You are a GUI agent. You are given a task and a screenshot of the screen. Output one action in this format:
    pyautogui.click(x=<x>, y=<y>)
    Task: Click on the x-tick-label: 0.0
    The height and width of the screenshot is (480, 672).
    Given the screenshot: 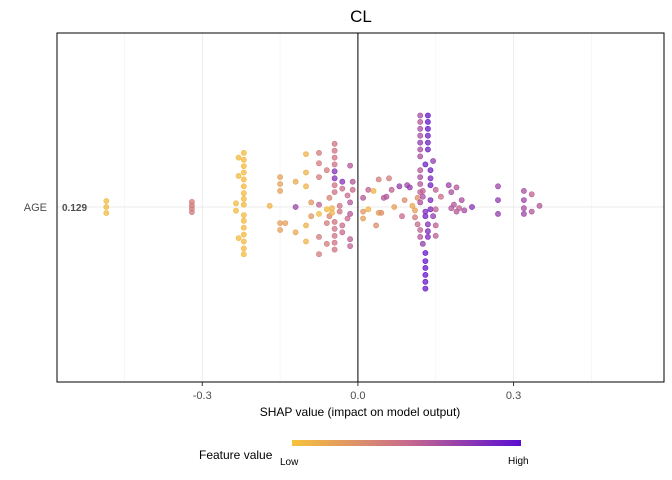 What is the action you would take?
    pyautogui.click(x=357, y=396)
    